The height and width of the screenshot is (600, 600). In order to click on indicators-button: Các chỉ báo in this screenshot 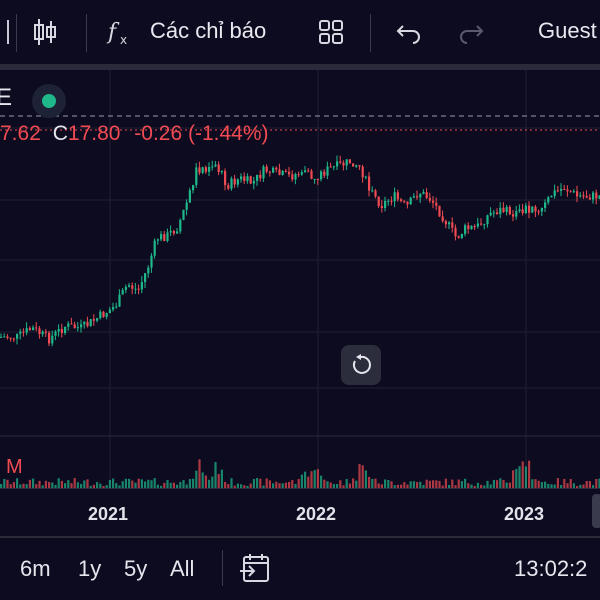, I will do `click(208, 30)`.